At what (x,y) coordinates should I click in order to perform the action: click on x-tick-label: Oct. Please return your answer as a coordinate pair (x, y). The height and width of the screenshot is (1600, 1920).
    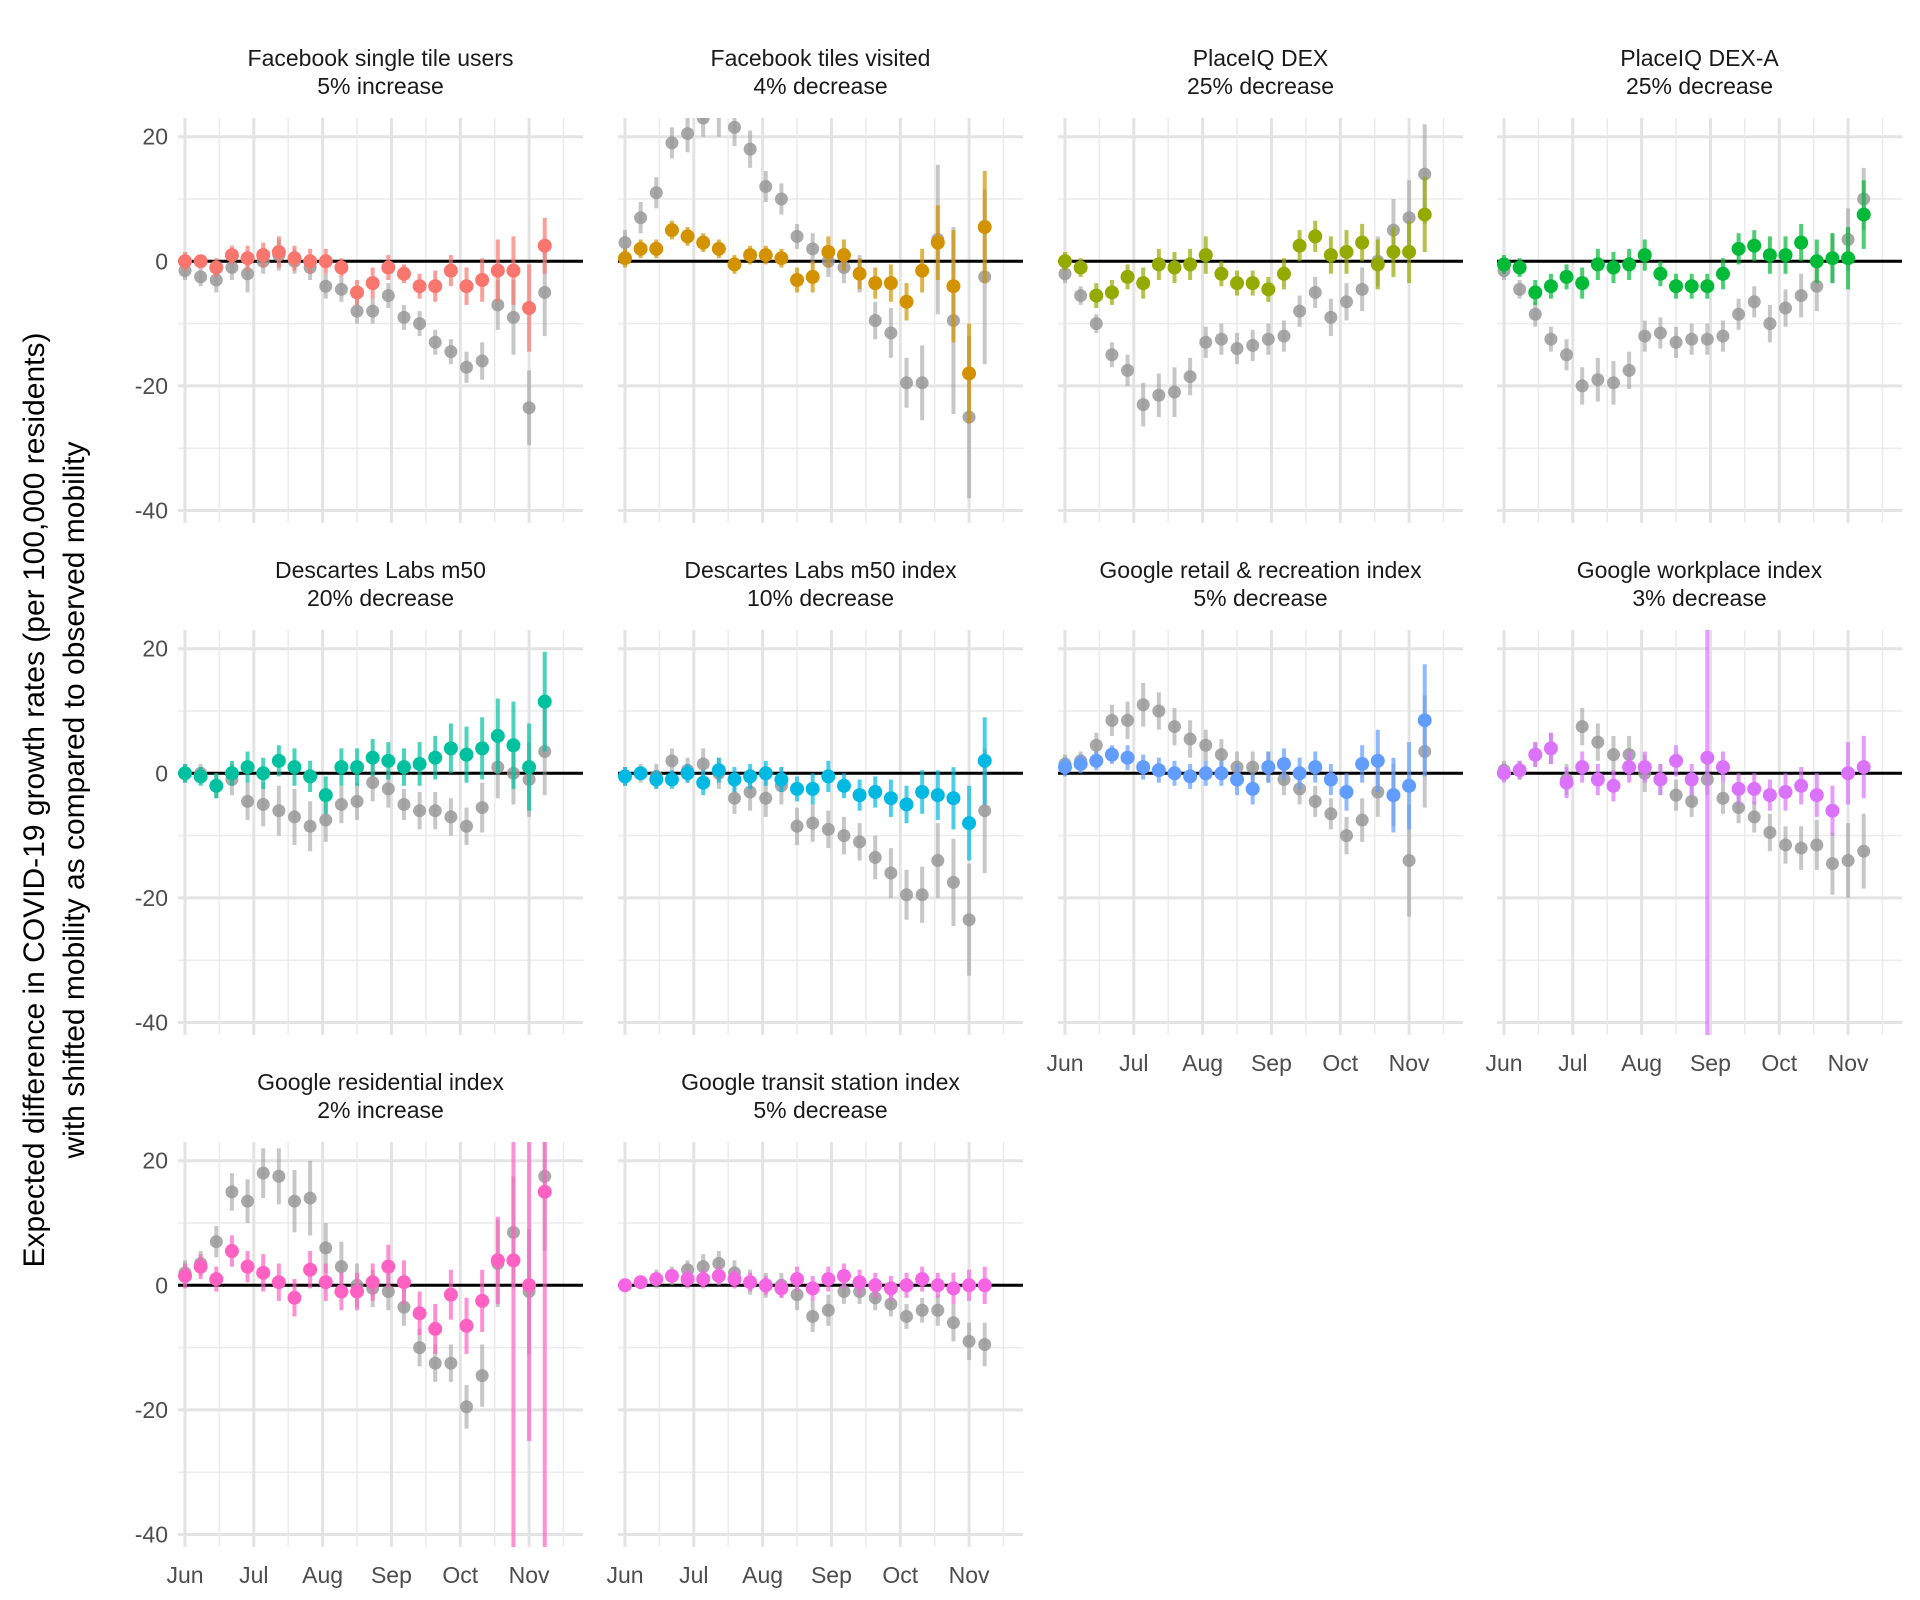
    Looking at the image, I should click on (1340, 1063).